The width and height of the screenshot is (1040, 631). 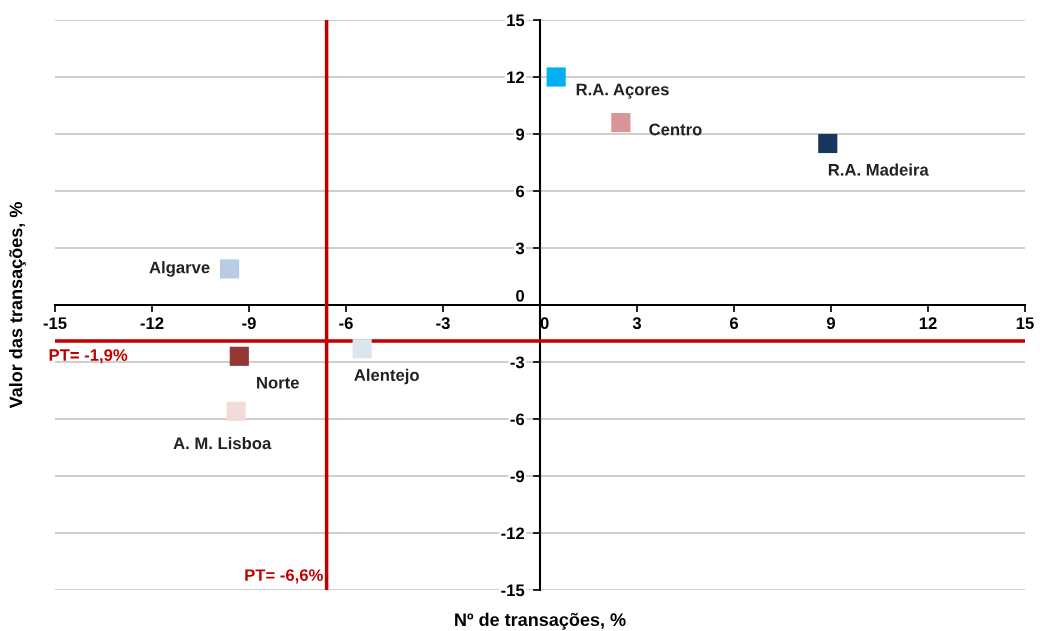 I want to click on series-label: R.A. Açores, so click(x=622, y=91).